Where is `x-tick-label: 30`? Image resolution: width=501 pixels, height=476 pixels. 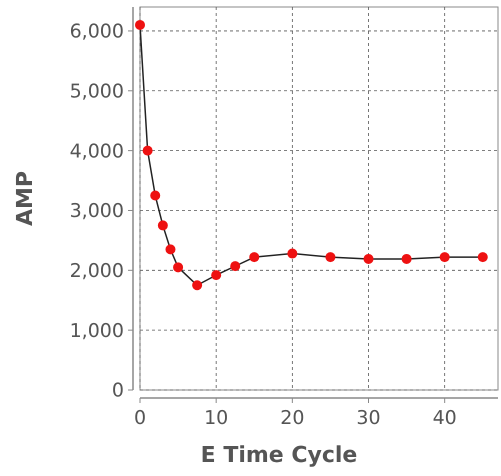 x-tick-label: 30 is located at coordinates (368, 418).